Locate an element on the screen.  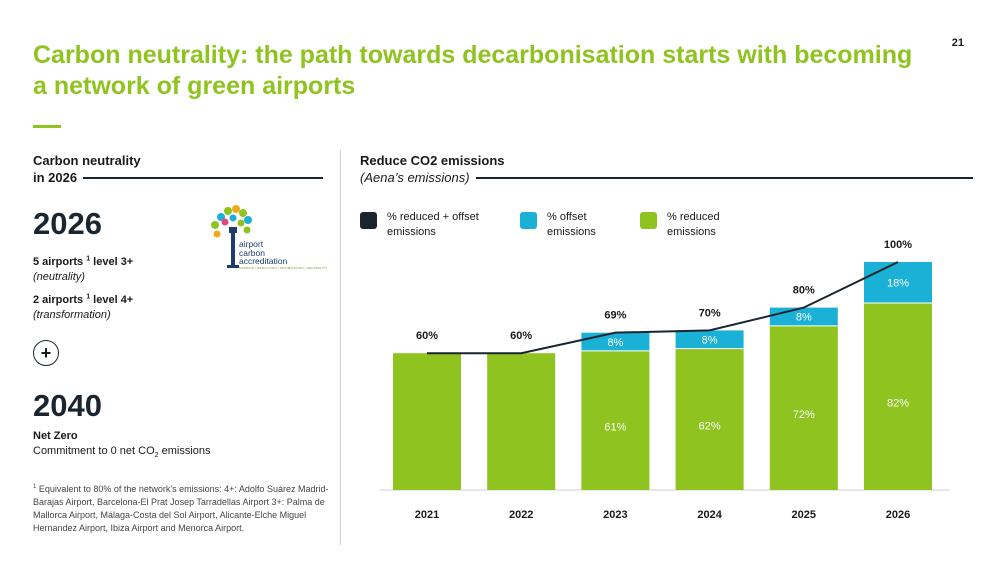
bar-offset-2026 is located at coordinates (898, 283).